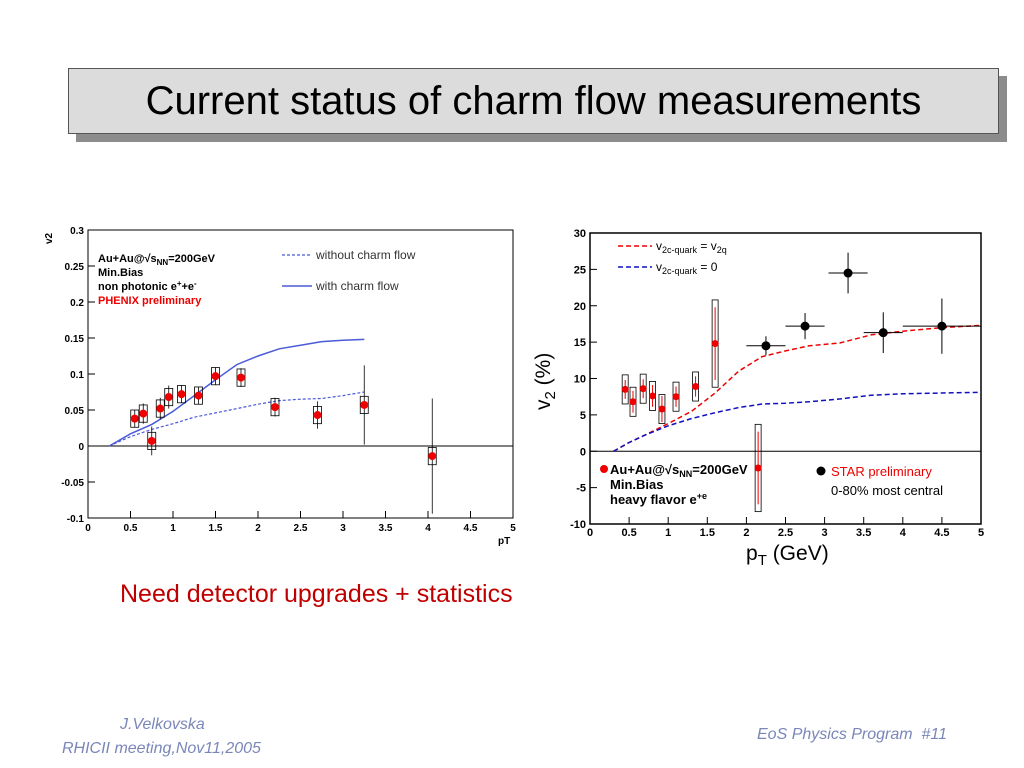 The image size is (1024, 768). I want to click on y-tick-label: -0.1, so click(76, 519).